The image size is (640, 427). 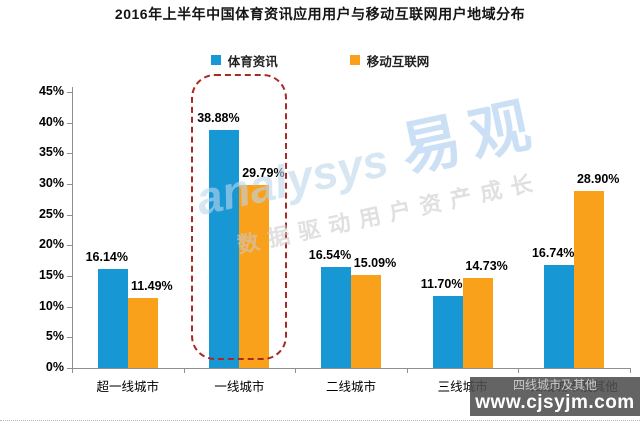 I want to click on legend-label: 移动互联网, so click(x=398, y=61).